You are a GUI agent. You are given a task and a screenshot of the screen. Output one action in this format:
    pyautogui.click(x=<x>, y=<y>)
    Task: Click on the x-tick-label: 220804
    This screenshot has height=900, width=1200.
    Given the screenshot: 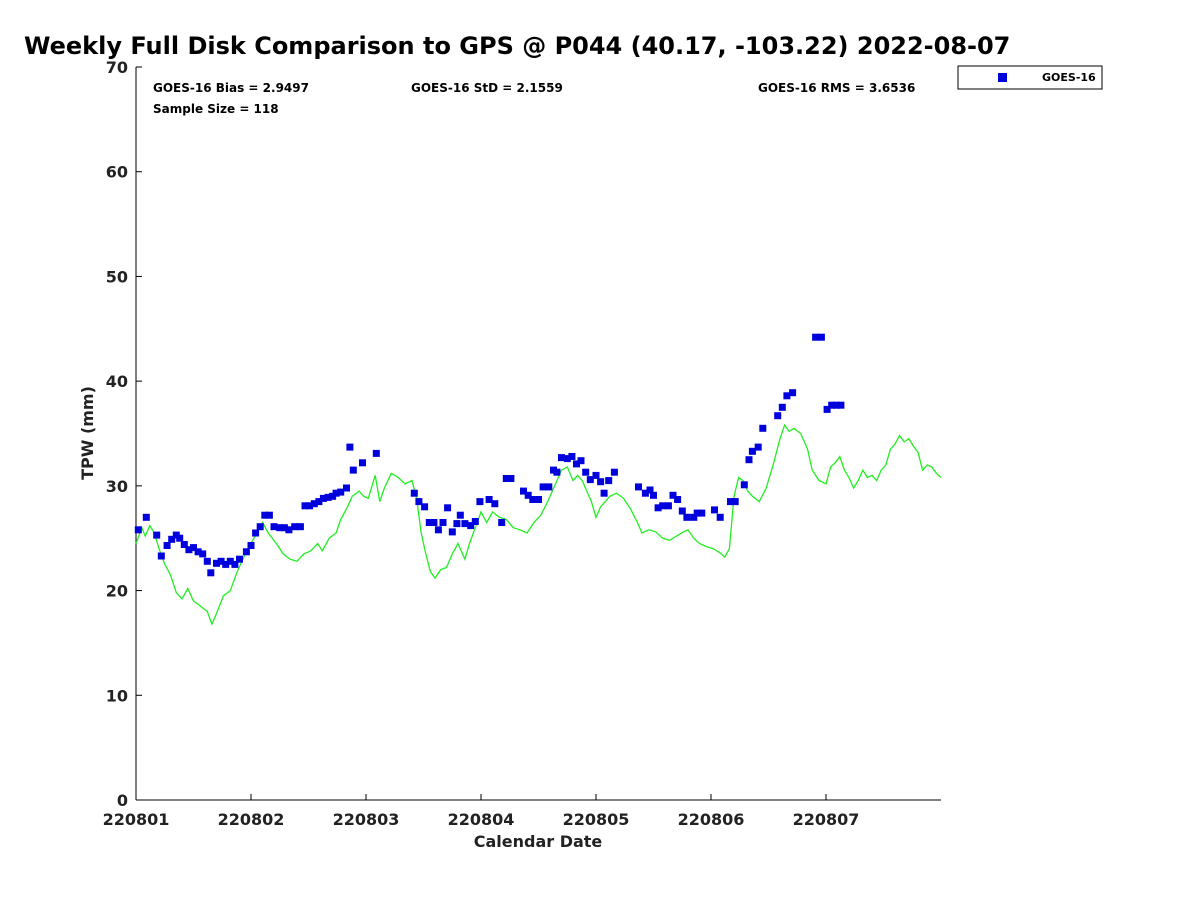 What is the action you would take?
    pyautogui.click(x=481, y=819)
    